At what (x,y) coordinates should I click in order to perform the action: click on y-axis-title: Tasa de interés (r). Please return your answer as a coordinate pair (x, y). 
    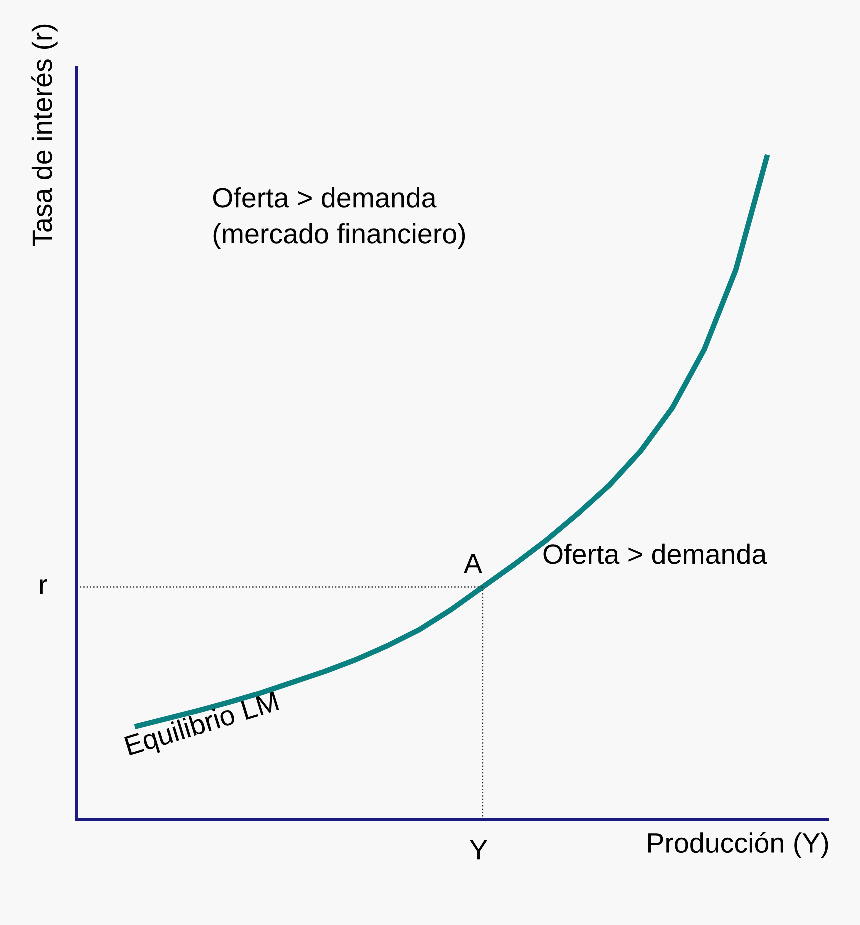
    Looking at the image, I should click on (45, 135).